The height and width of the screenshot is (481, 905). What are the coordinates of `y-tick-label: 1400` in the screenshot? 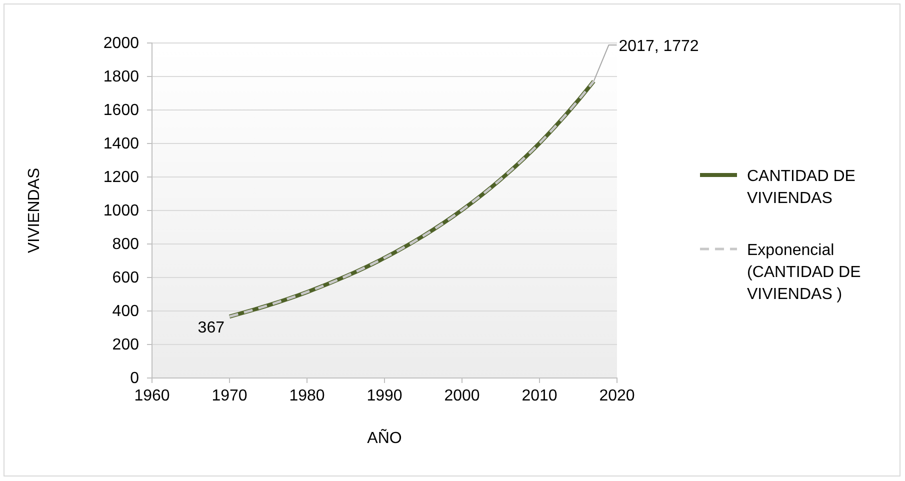 It's located at (121, 144).